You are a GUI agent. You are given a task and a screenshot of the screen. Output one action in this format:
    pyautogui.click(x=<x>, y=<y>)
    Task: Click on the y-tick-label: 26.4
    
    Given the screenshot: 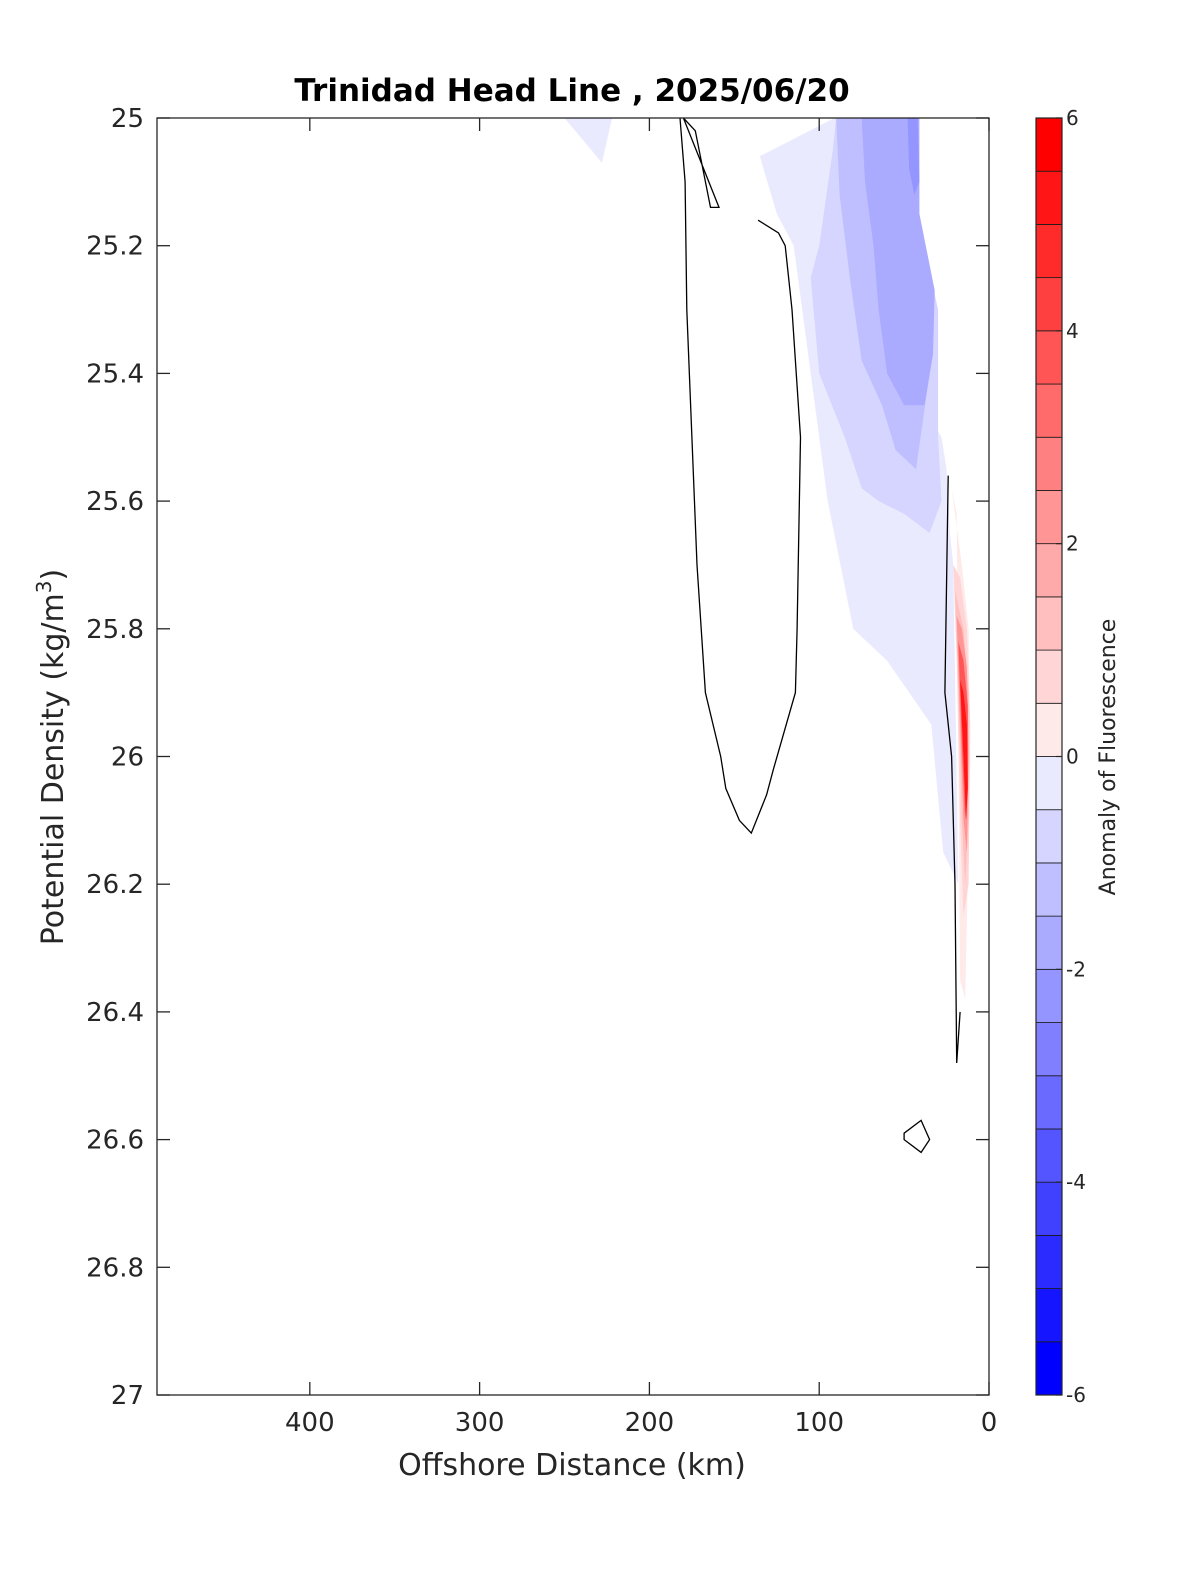 What is the action you would take?
    pyautogui.click(x=115, y=1013)
    